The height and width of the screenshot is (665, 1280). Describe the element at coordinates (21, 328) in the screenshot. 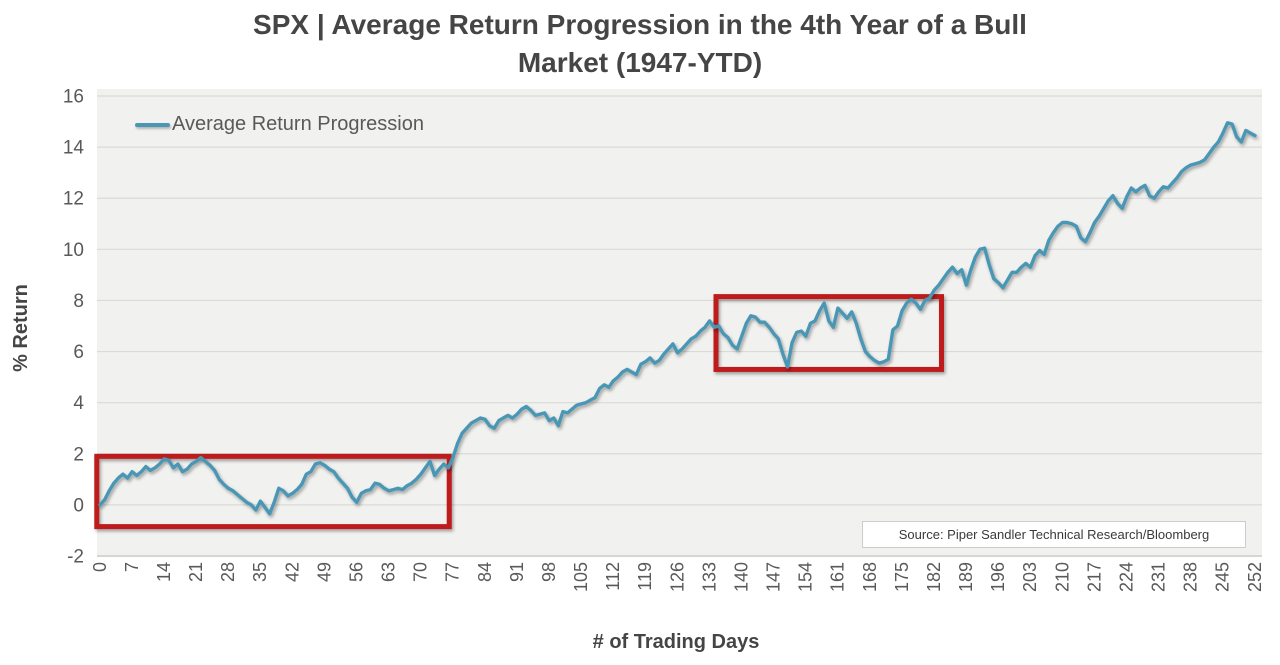

I see `y-axis-title: % Return` at that location.